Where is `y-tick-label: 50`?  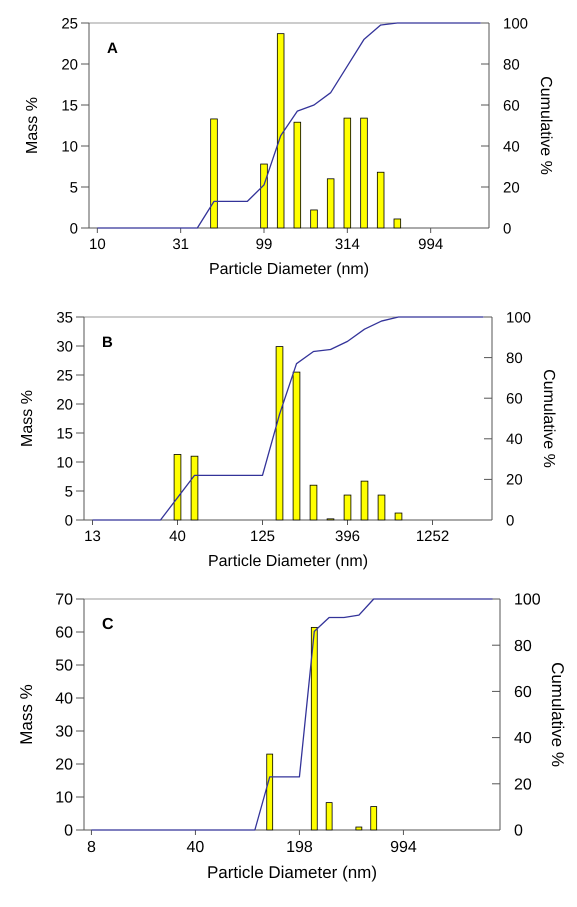
y-tick-label: 50 is located at coordinates (64, 666).